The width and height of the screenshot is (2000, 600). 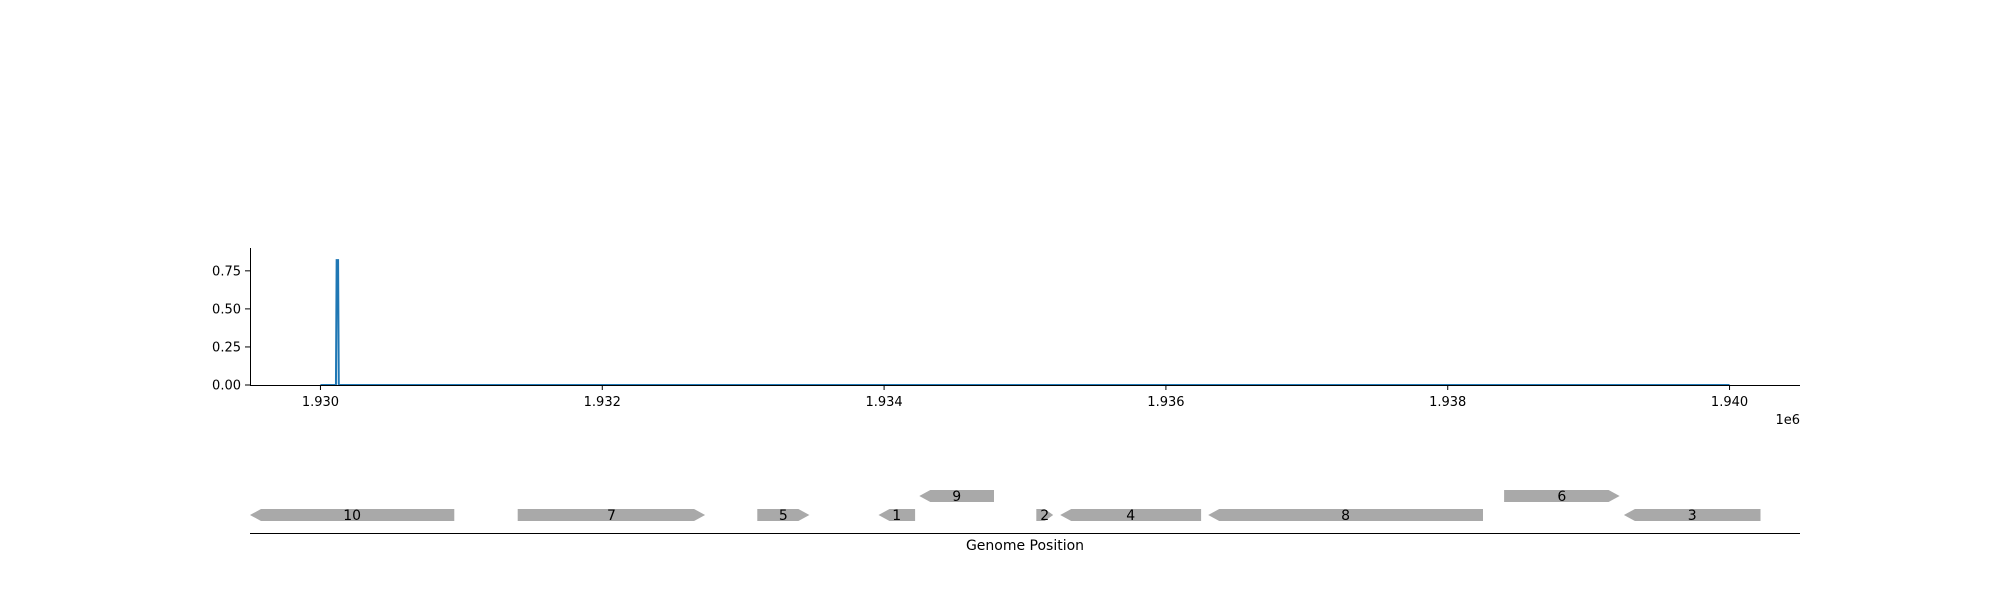 What do you see at coordinates (226, 271) in the screenshot?
I see `y-tick-label: 0.75` at bounding box center [226, 271].